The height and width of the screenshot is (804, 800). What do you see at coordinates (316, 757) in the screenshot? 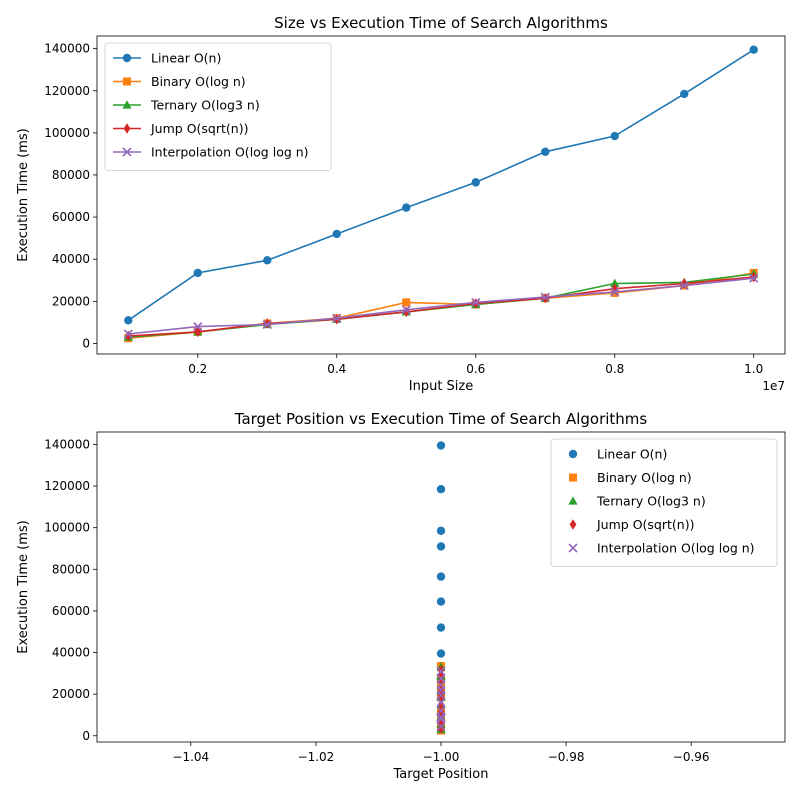
I see `x-tick-label: −1.02` at bounding box center [316, 757].